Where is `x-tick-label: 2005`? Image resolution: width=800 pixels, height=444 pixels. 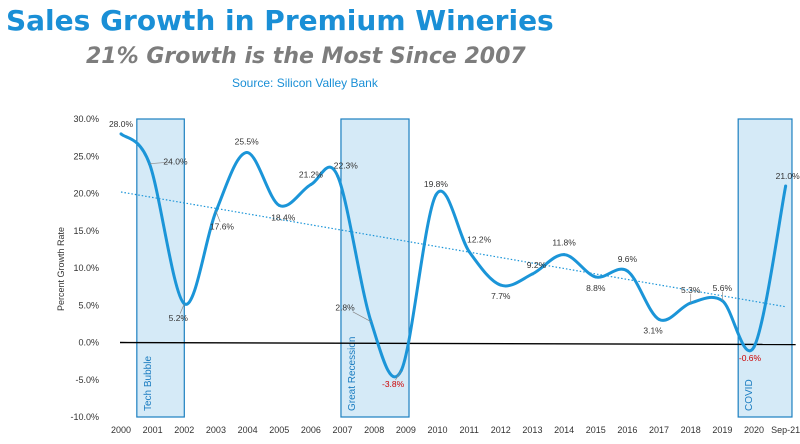
x-tick-label: 2005 is located at coordinates (279, 430).